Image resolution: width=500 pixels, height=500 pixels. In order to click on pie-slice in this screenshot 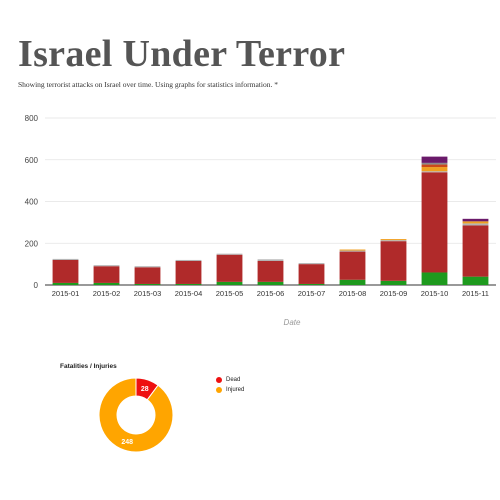, I will do `click(136, 415)`.